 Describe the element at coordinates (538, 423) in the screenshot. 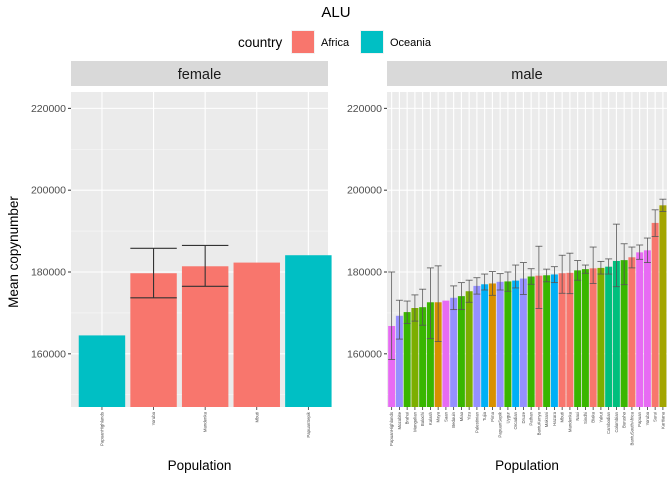

I see `x-tick-label: BantuKenya` at that location.